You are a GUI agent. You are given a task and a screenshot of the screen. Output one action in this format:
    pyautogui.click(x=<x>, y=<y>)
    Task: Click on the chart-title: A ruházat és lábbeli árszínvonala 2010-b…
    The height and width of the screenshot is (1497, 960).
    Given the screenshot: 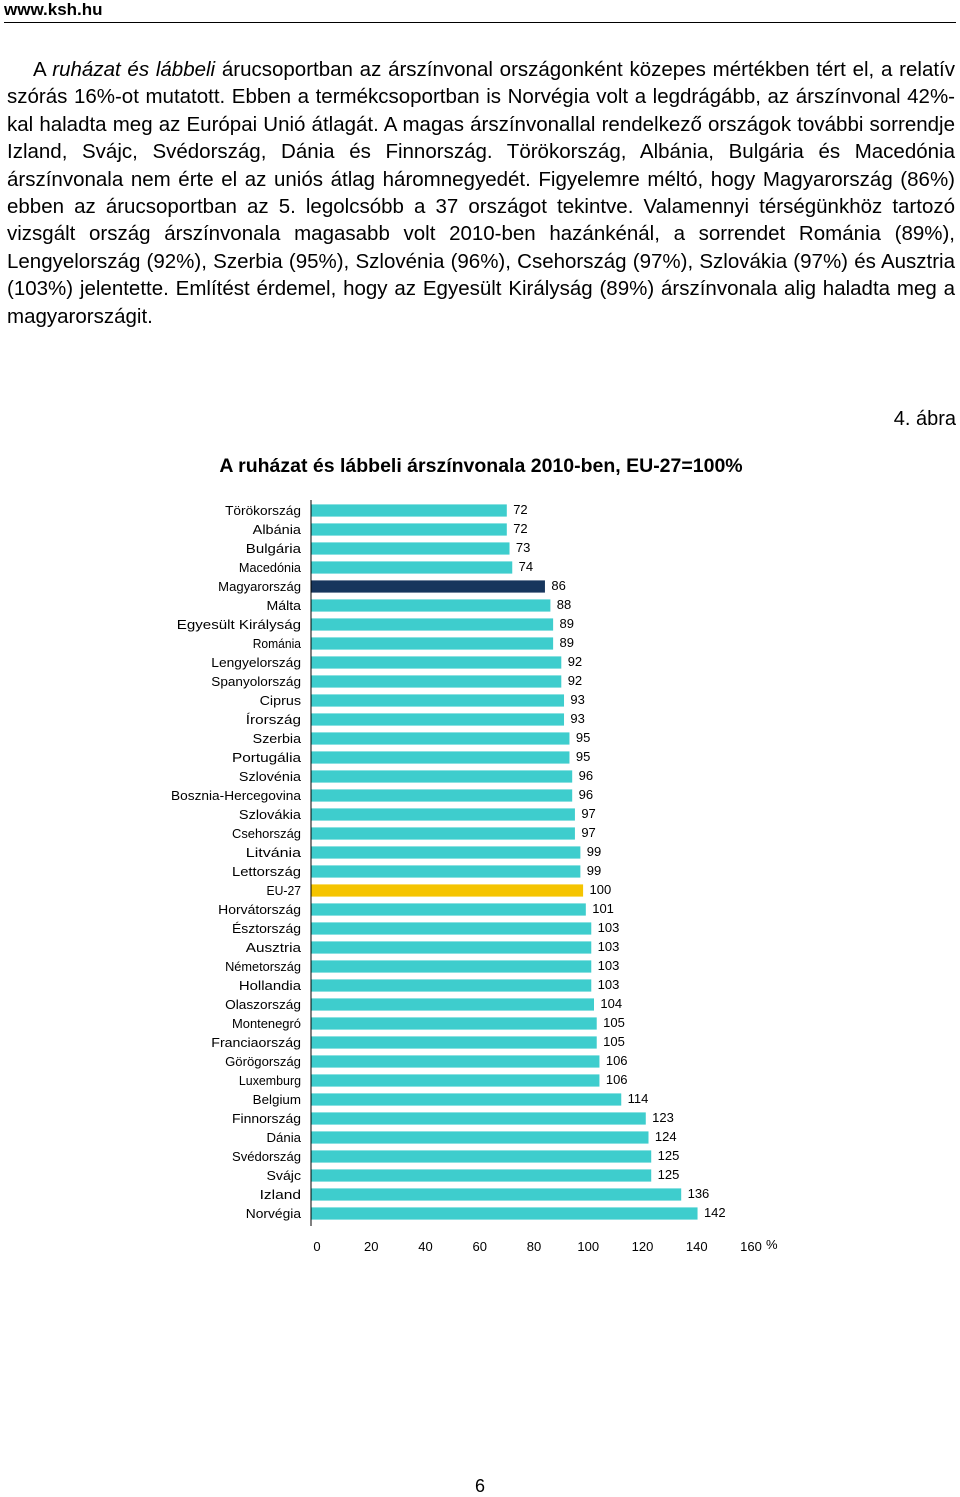 What is the action you would take?
    pyautogui.click(x=480, y=466)
    